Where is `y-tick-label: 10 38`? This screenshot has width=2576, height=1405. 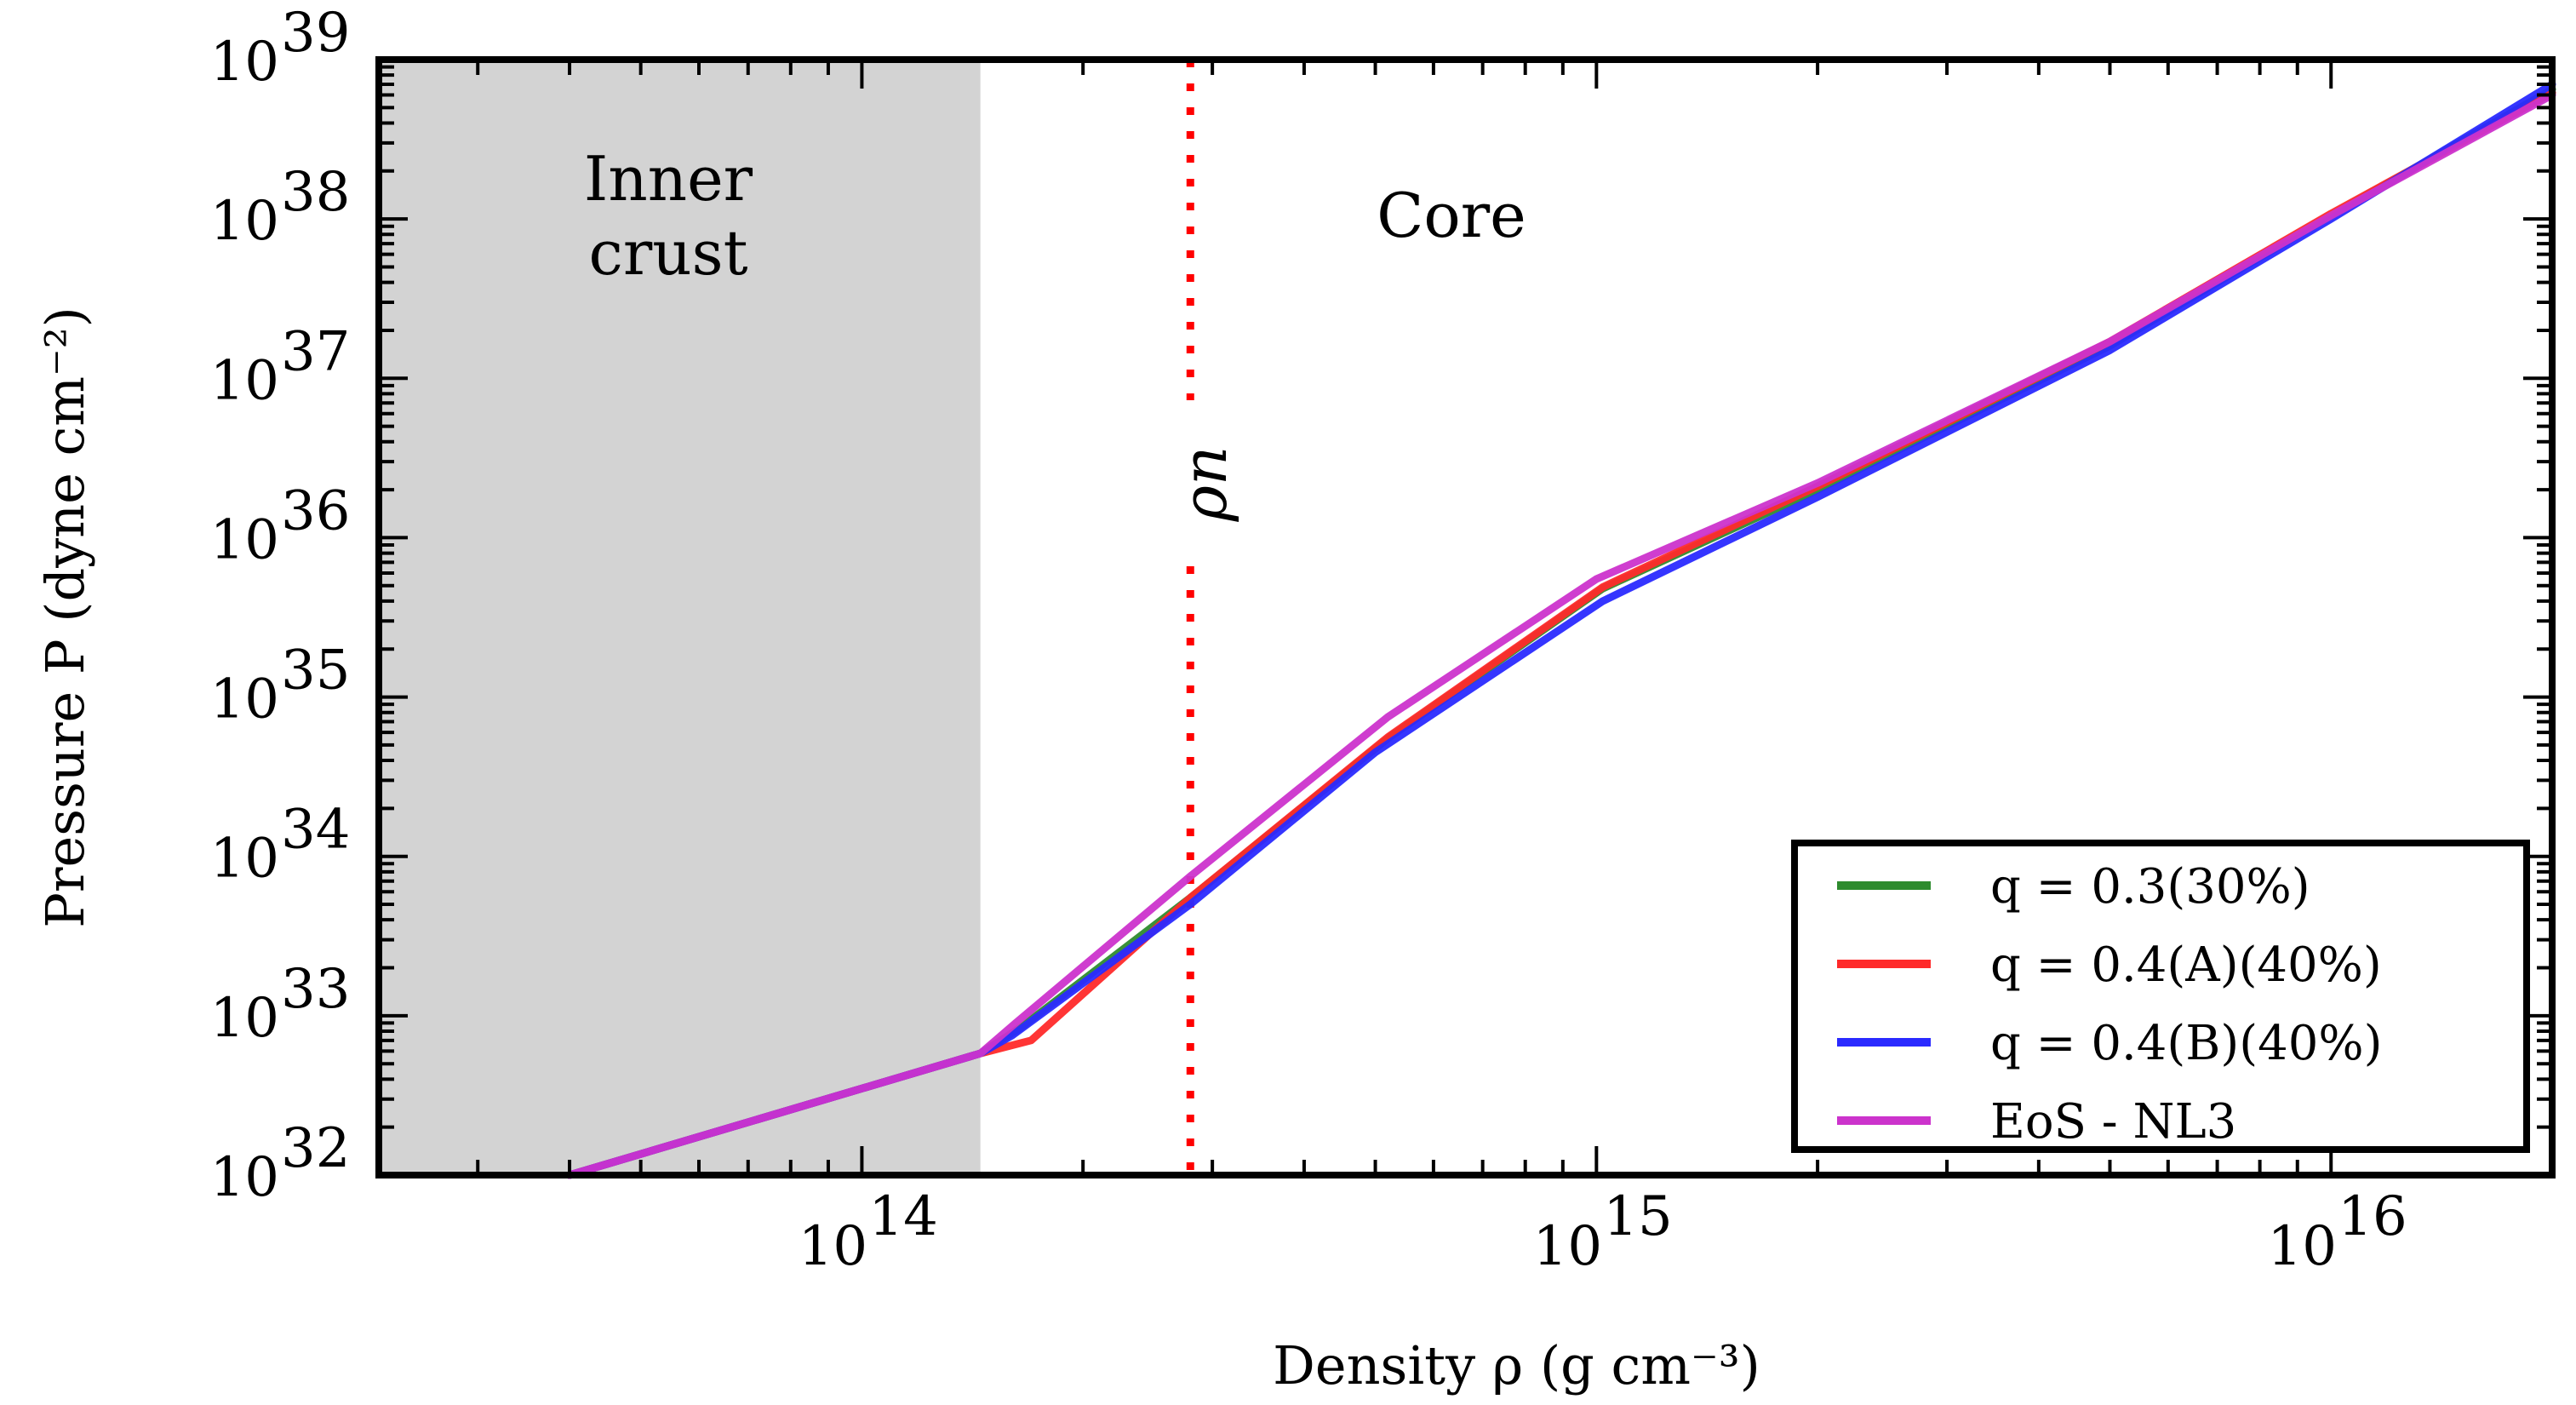
y-tick-label: 10 38 is located at coordinates (280, 207).